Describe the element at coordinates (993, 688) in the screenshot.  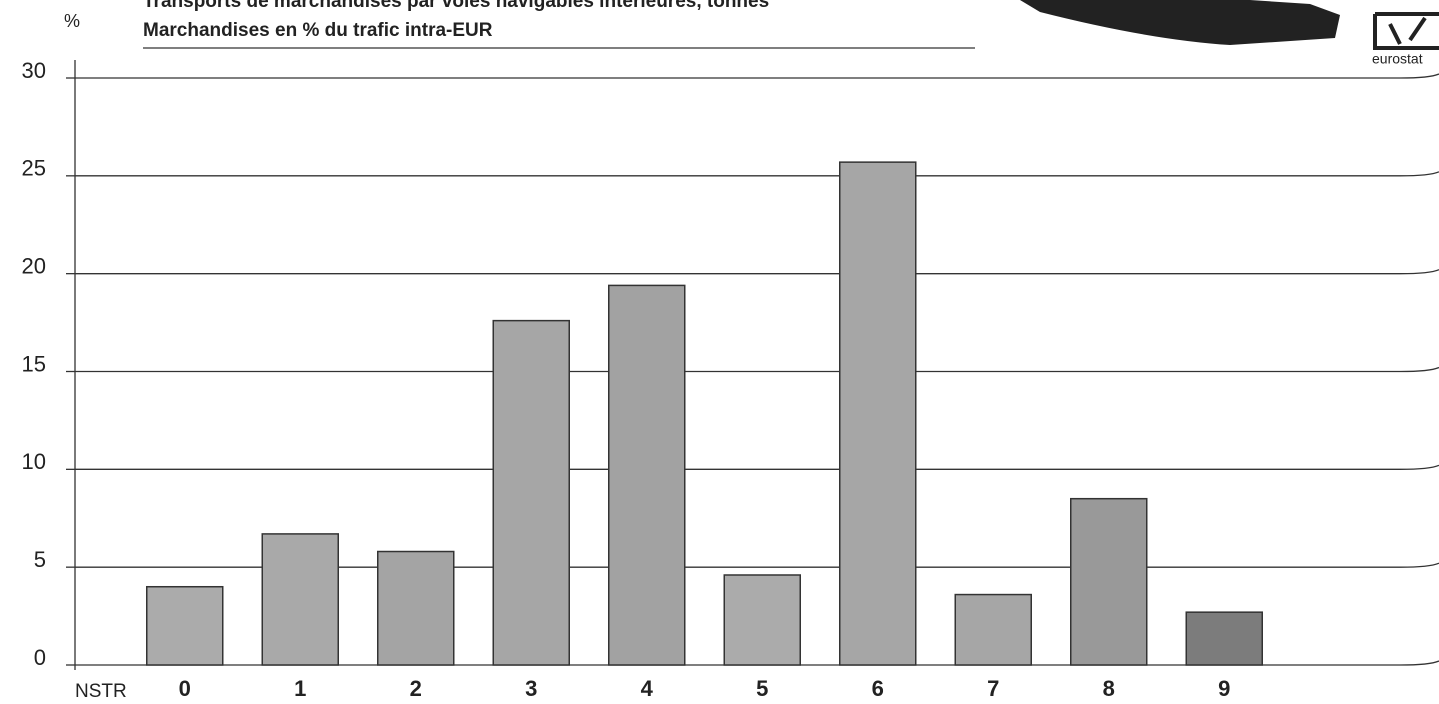
I see `x-tick-label: 7` at that location.